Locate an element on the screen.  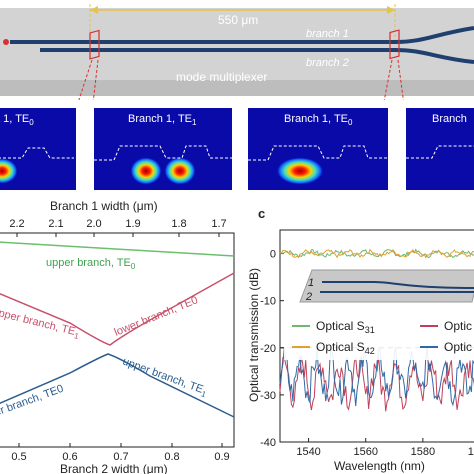
mode-tile-1: a 1, TE0 is located at coordinates (38, 149).